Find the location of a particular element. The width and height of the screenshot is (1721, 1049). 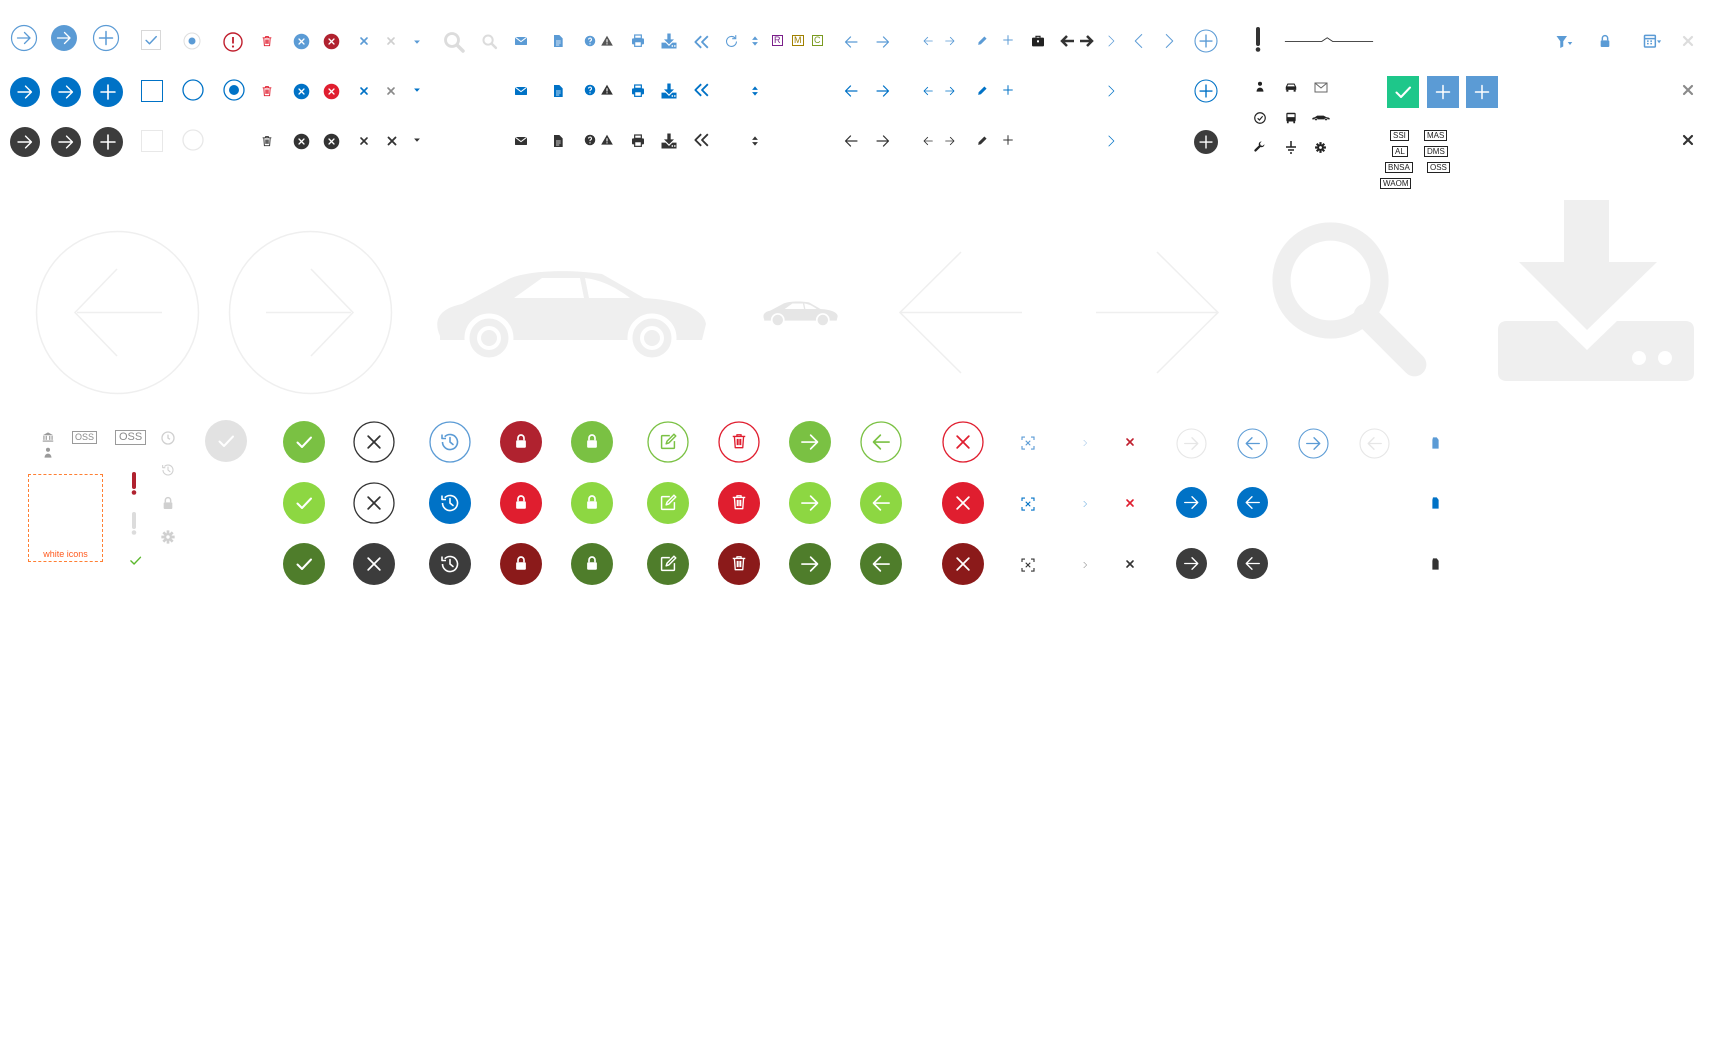

arrow-left-right-icon is located at coordinates (1077, 41).